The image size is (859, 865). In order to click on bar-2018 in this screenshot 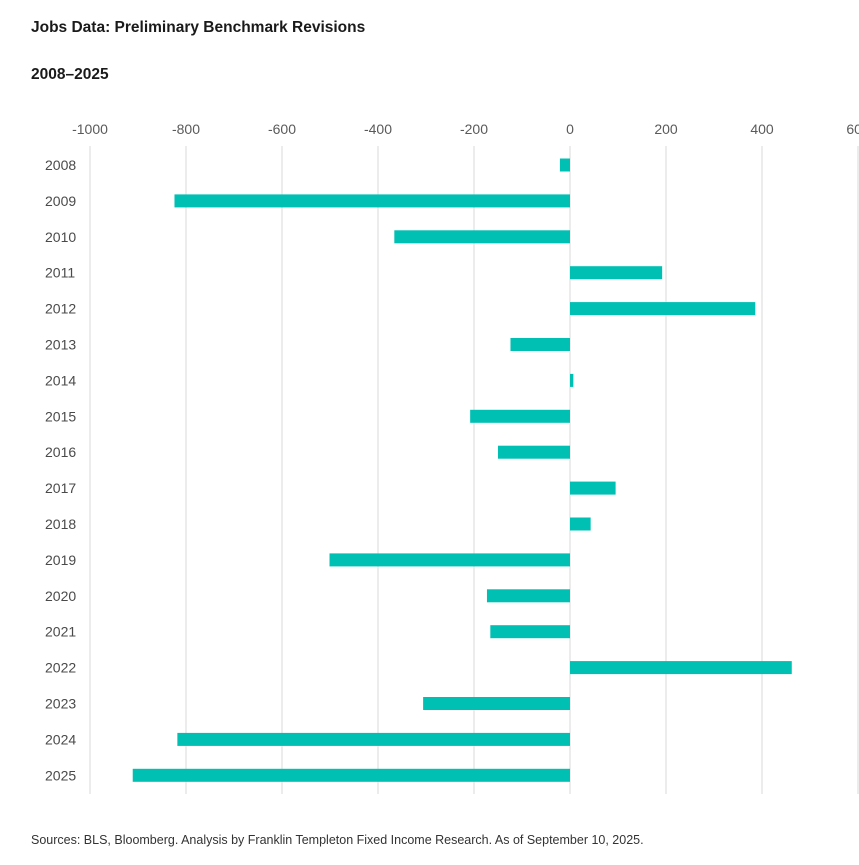, I will do `click(580, 524)`.